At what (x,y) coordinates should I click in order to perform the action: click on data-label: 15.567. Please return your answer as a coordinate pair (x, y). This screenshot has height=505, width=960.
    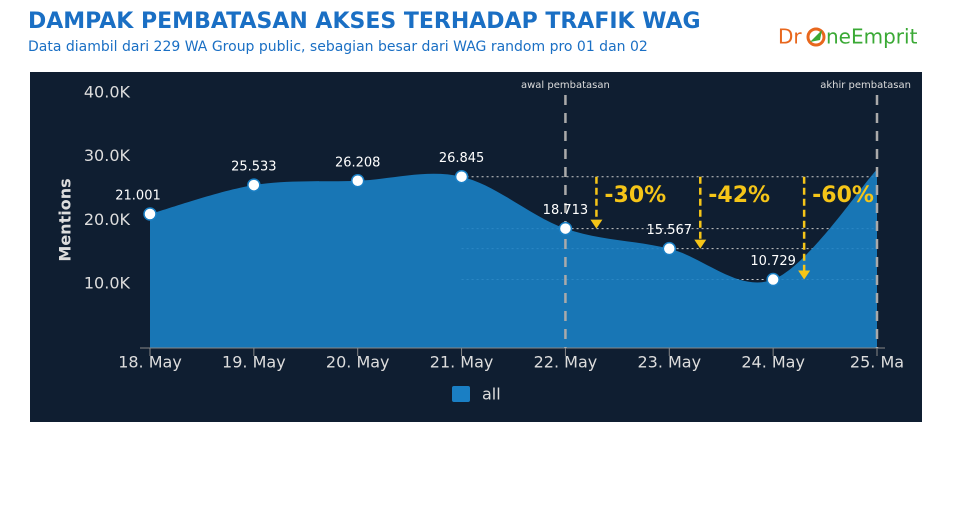
    Looking at the image, I should click on (670, 230).